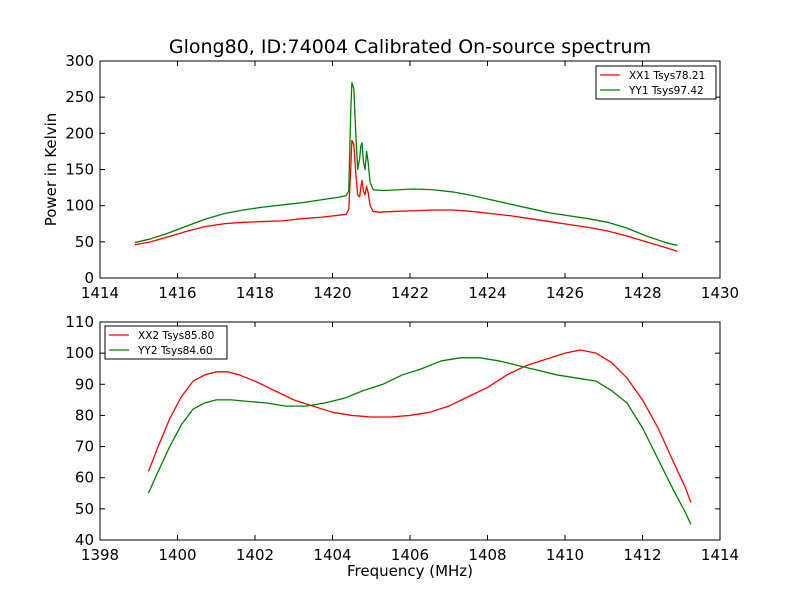  What do you see at coordinates (565, 293) in the screenshot?
I see `x-tick-label: 1426` at bounding box center [565, 293].